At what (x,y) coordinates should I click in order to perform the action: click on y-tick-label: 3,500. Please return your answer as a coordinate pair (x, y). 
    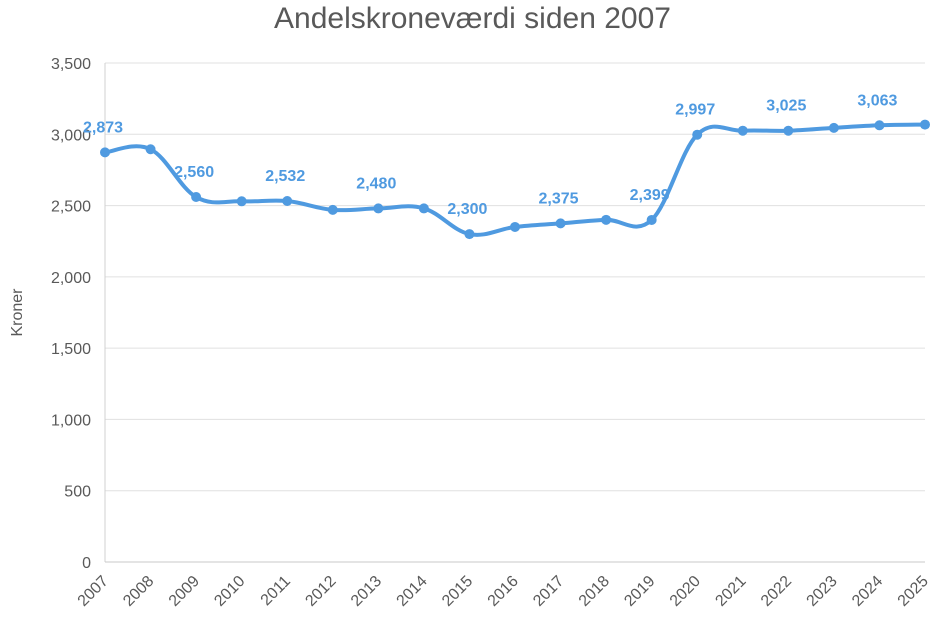
    Looking at the image, I should click on (71, 64).